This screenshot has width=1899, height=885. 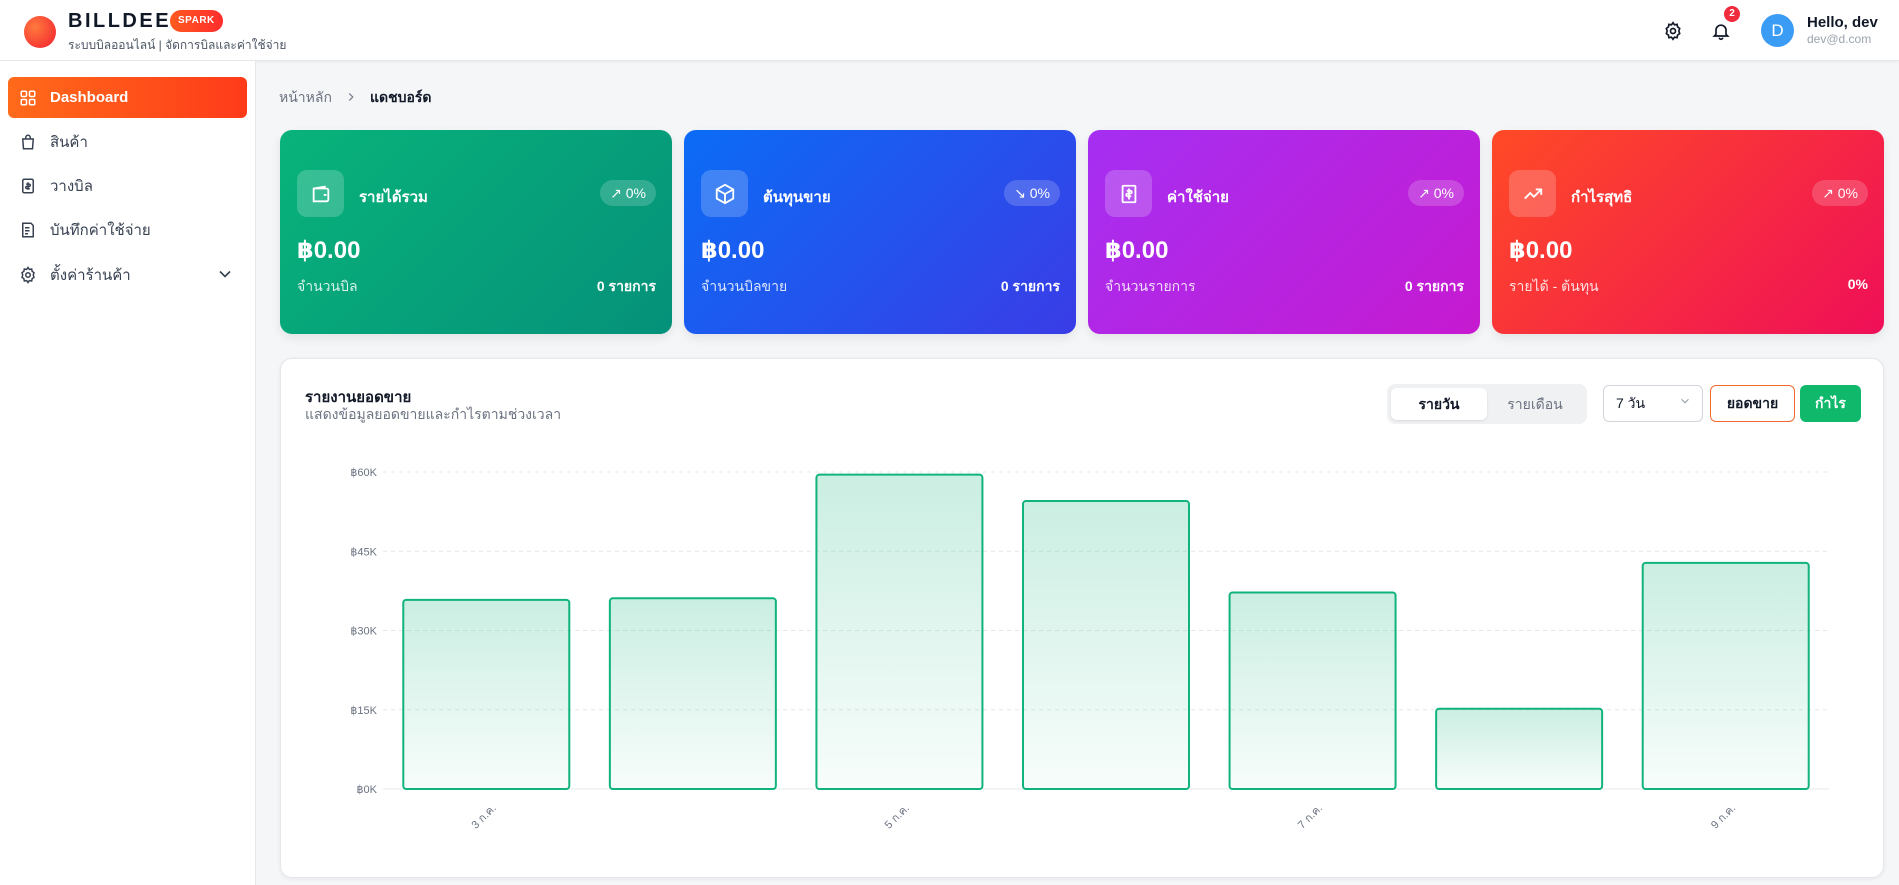 I want to click on wallet-icon, so click(x=320, y=193).